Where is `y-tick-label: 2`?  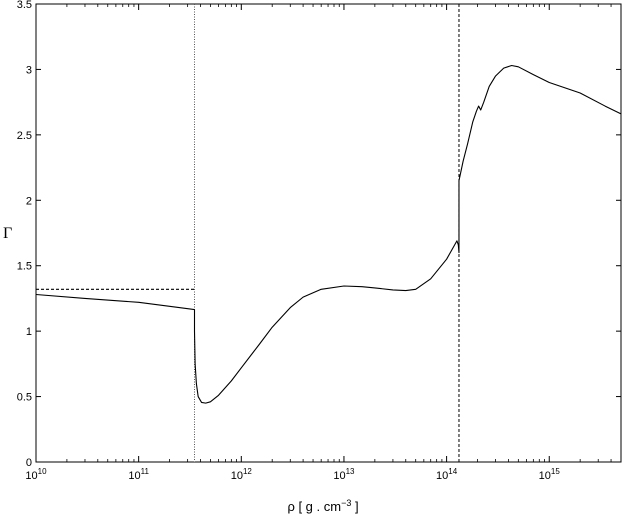 y-tick-label: 2 is located at coordinates (29, 201).